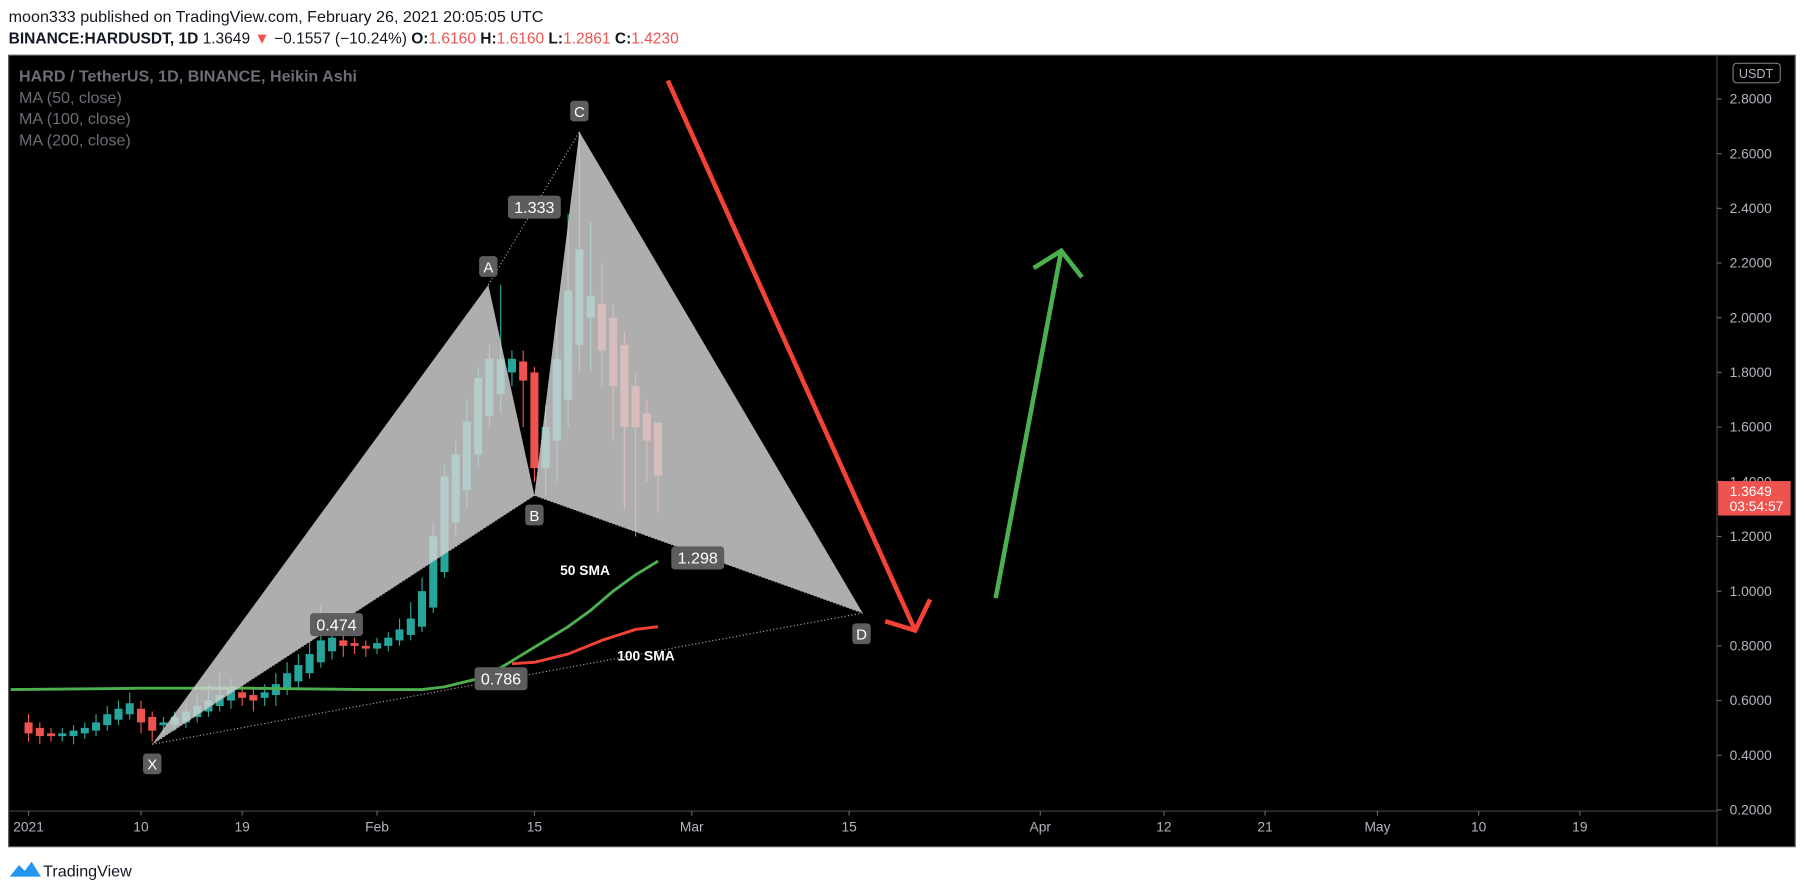 This screenshot has height=895, width=1805. What do you see at coordinates (692, 827) in the screenshot?
I see `x-tick-label: Mar` at bounding box center [692, 827].